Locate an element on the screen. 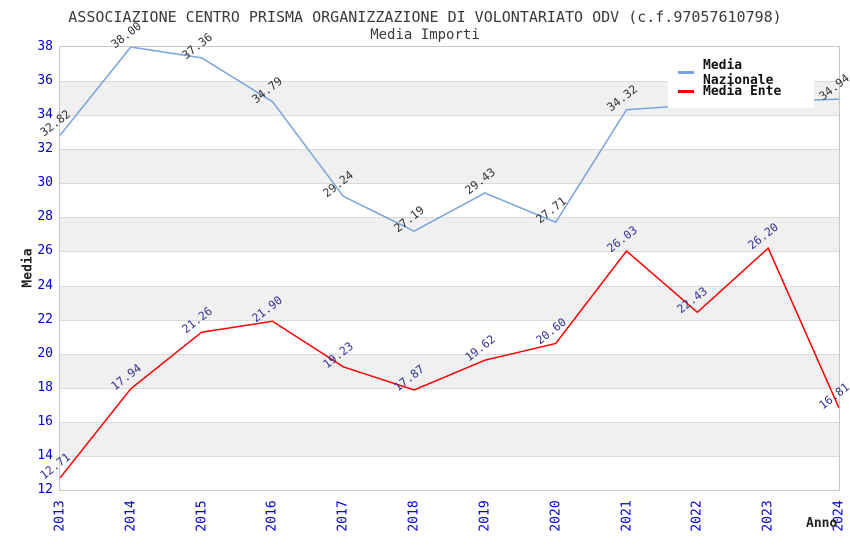 Image resolution: width=850 pixels, height=550 pixels. y-tick-label: 28 is located at coordinates (45, 217).